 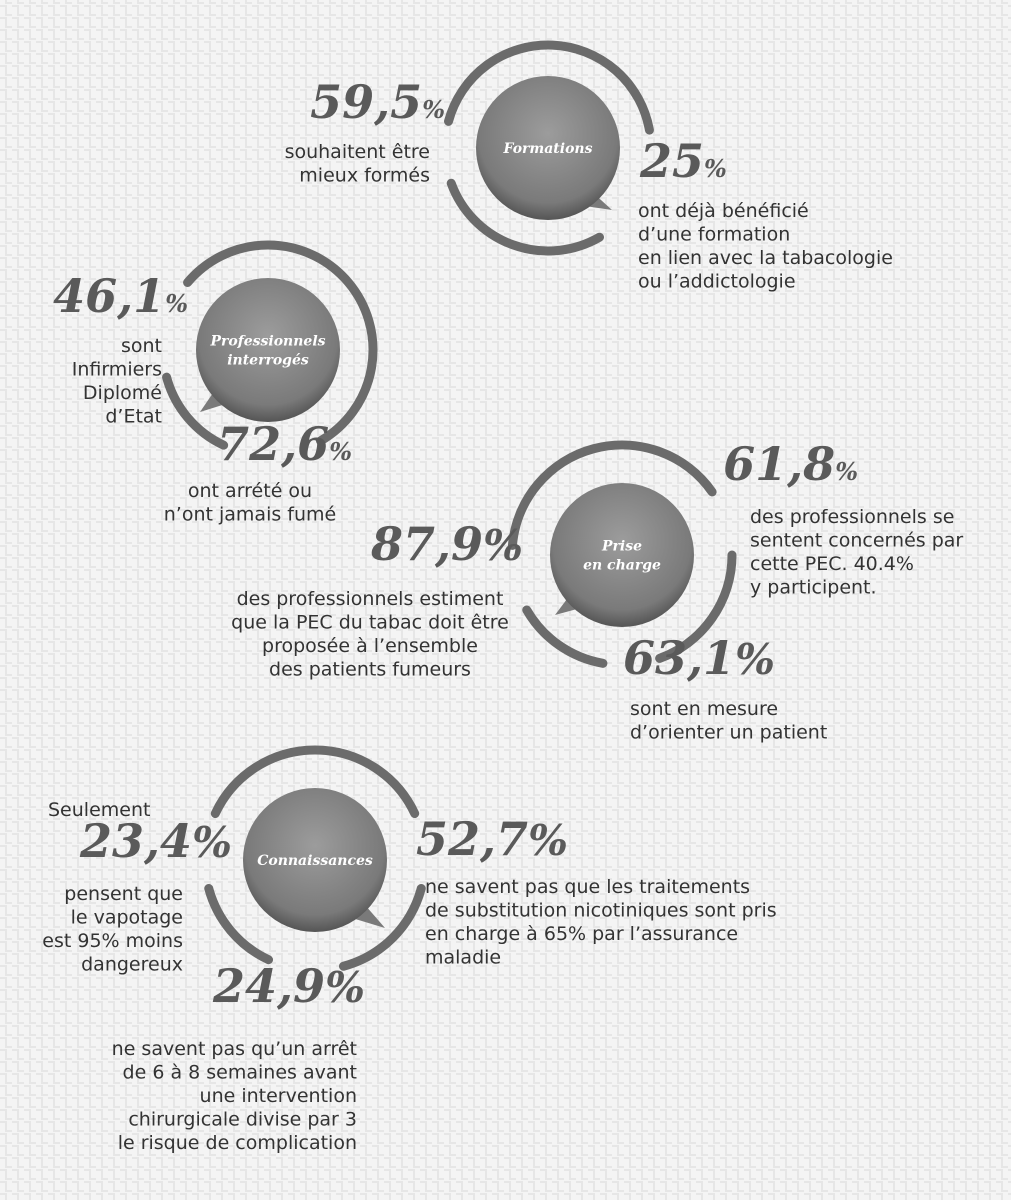 What do you see at coordinates (832, 564) in the screenshot?
I see `stat-description: cette PEC. 40.4%` at bounding box center [832, 564].